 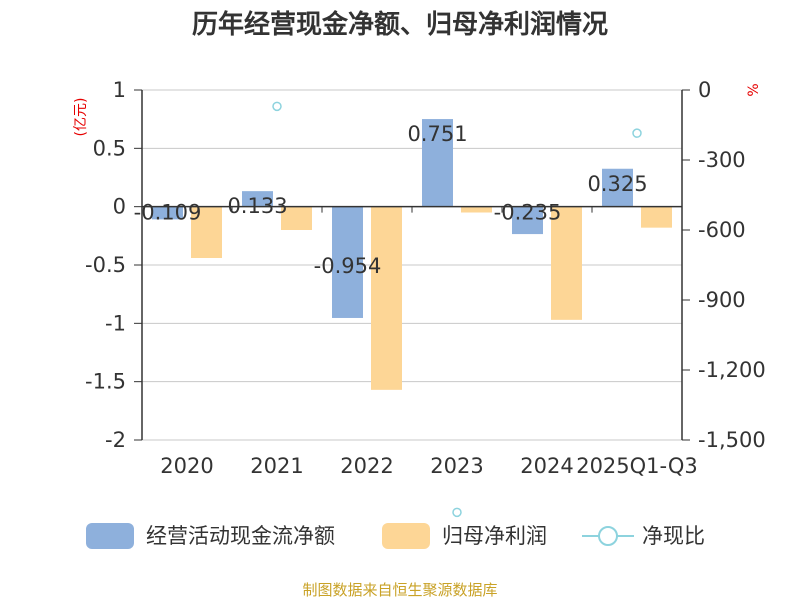 I want to click on legend: 经营活动现金流净额 归母净利润 净现比, so click(x=395, y=536).